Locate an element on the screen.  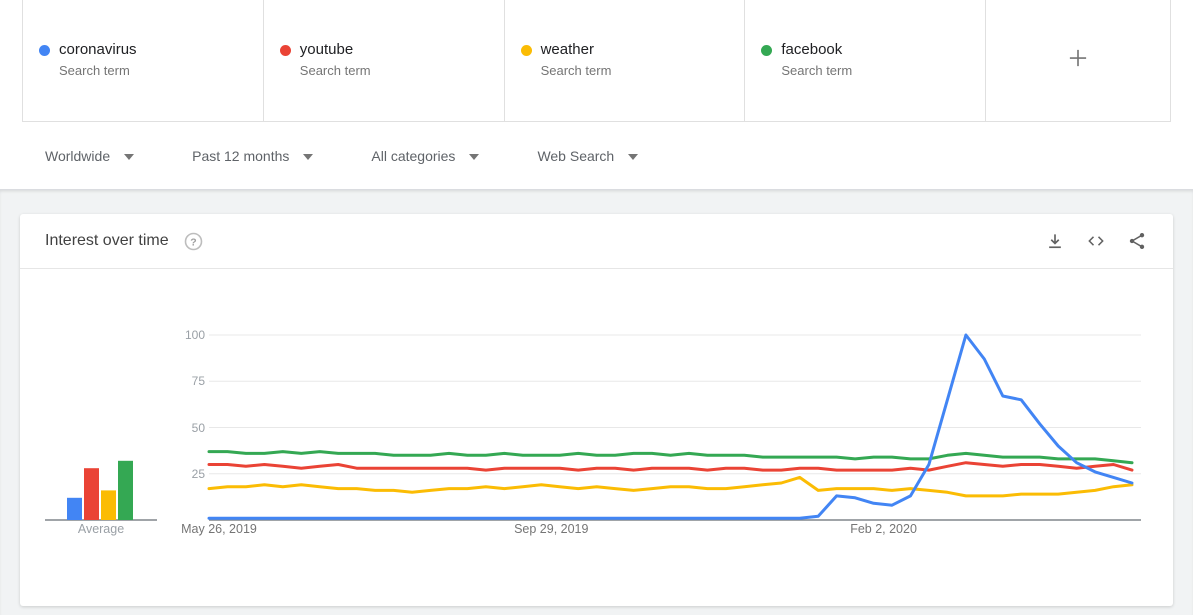
plus-icon is located at coordinates (1078, 60).